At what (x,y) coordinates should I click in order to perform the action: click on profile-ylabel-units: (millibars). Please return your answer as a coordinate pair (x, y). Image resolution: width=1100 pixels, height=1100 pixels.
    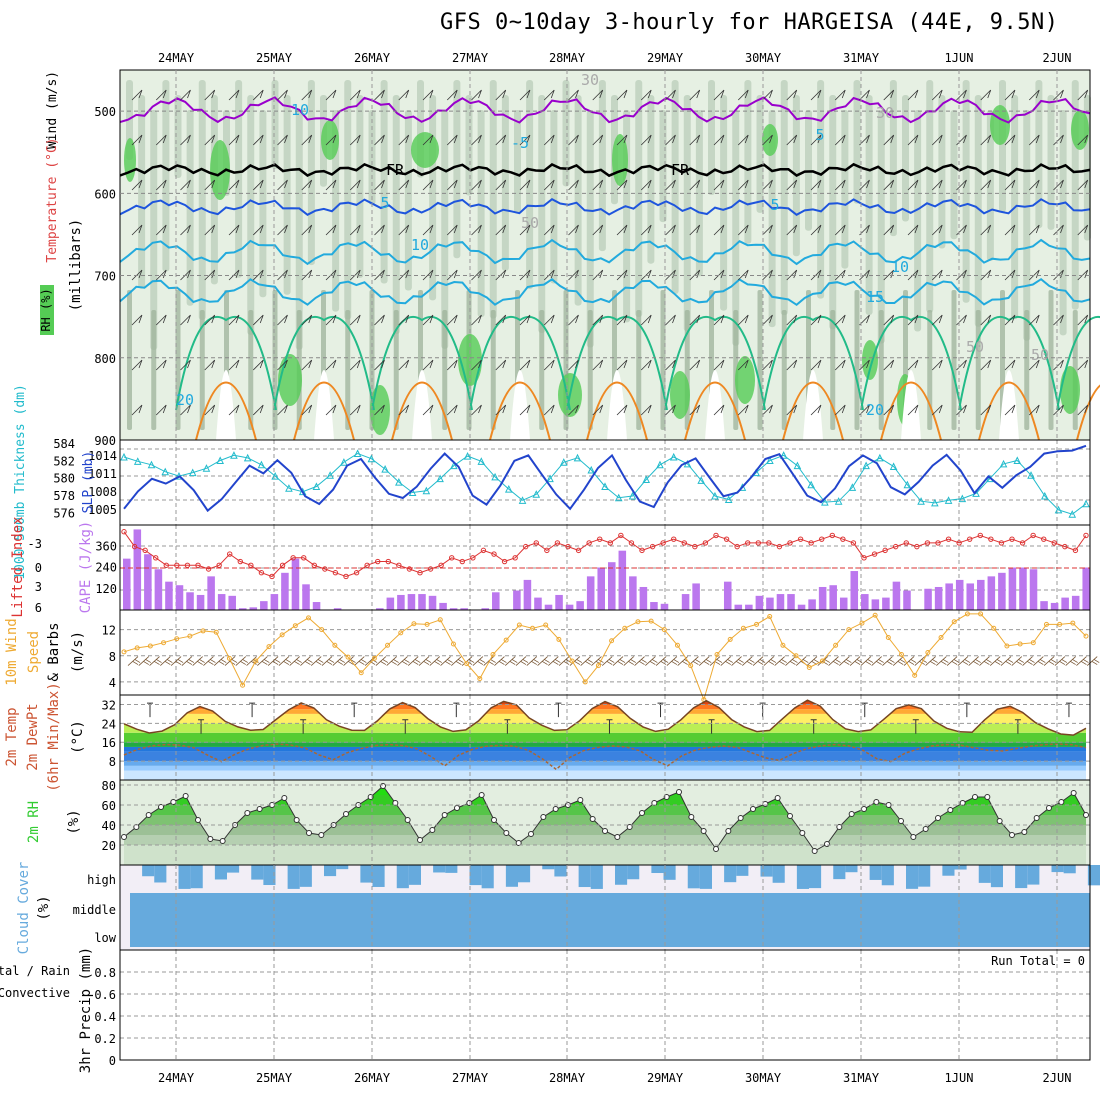
    Looking at the image, I should click on (76, 265).